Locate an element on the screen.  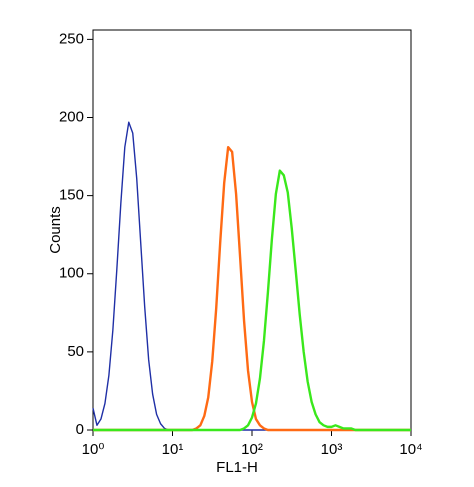
y-tick-label: 0 is located at coordinates (80, 429).